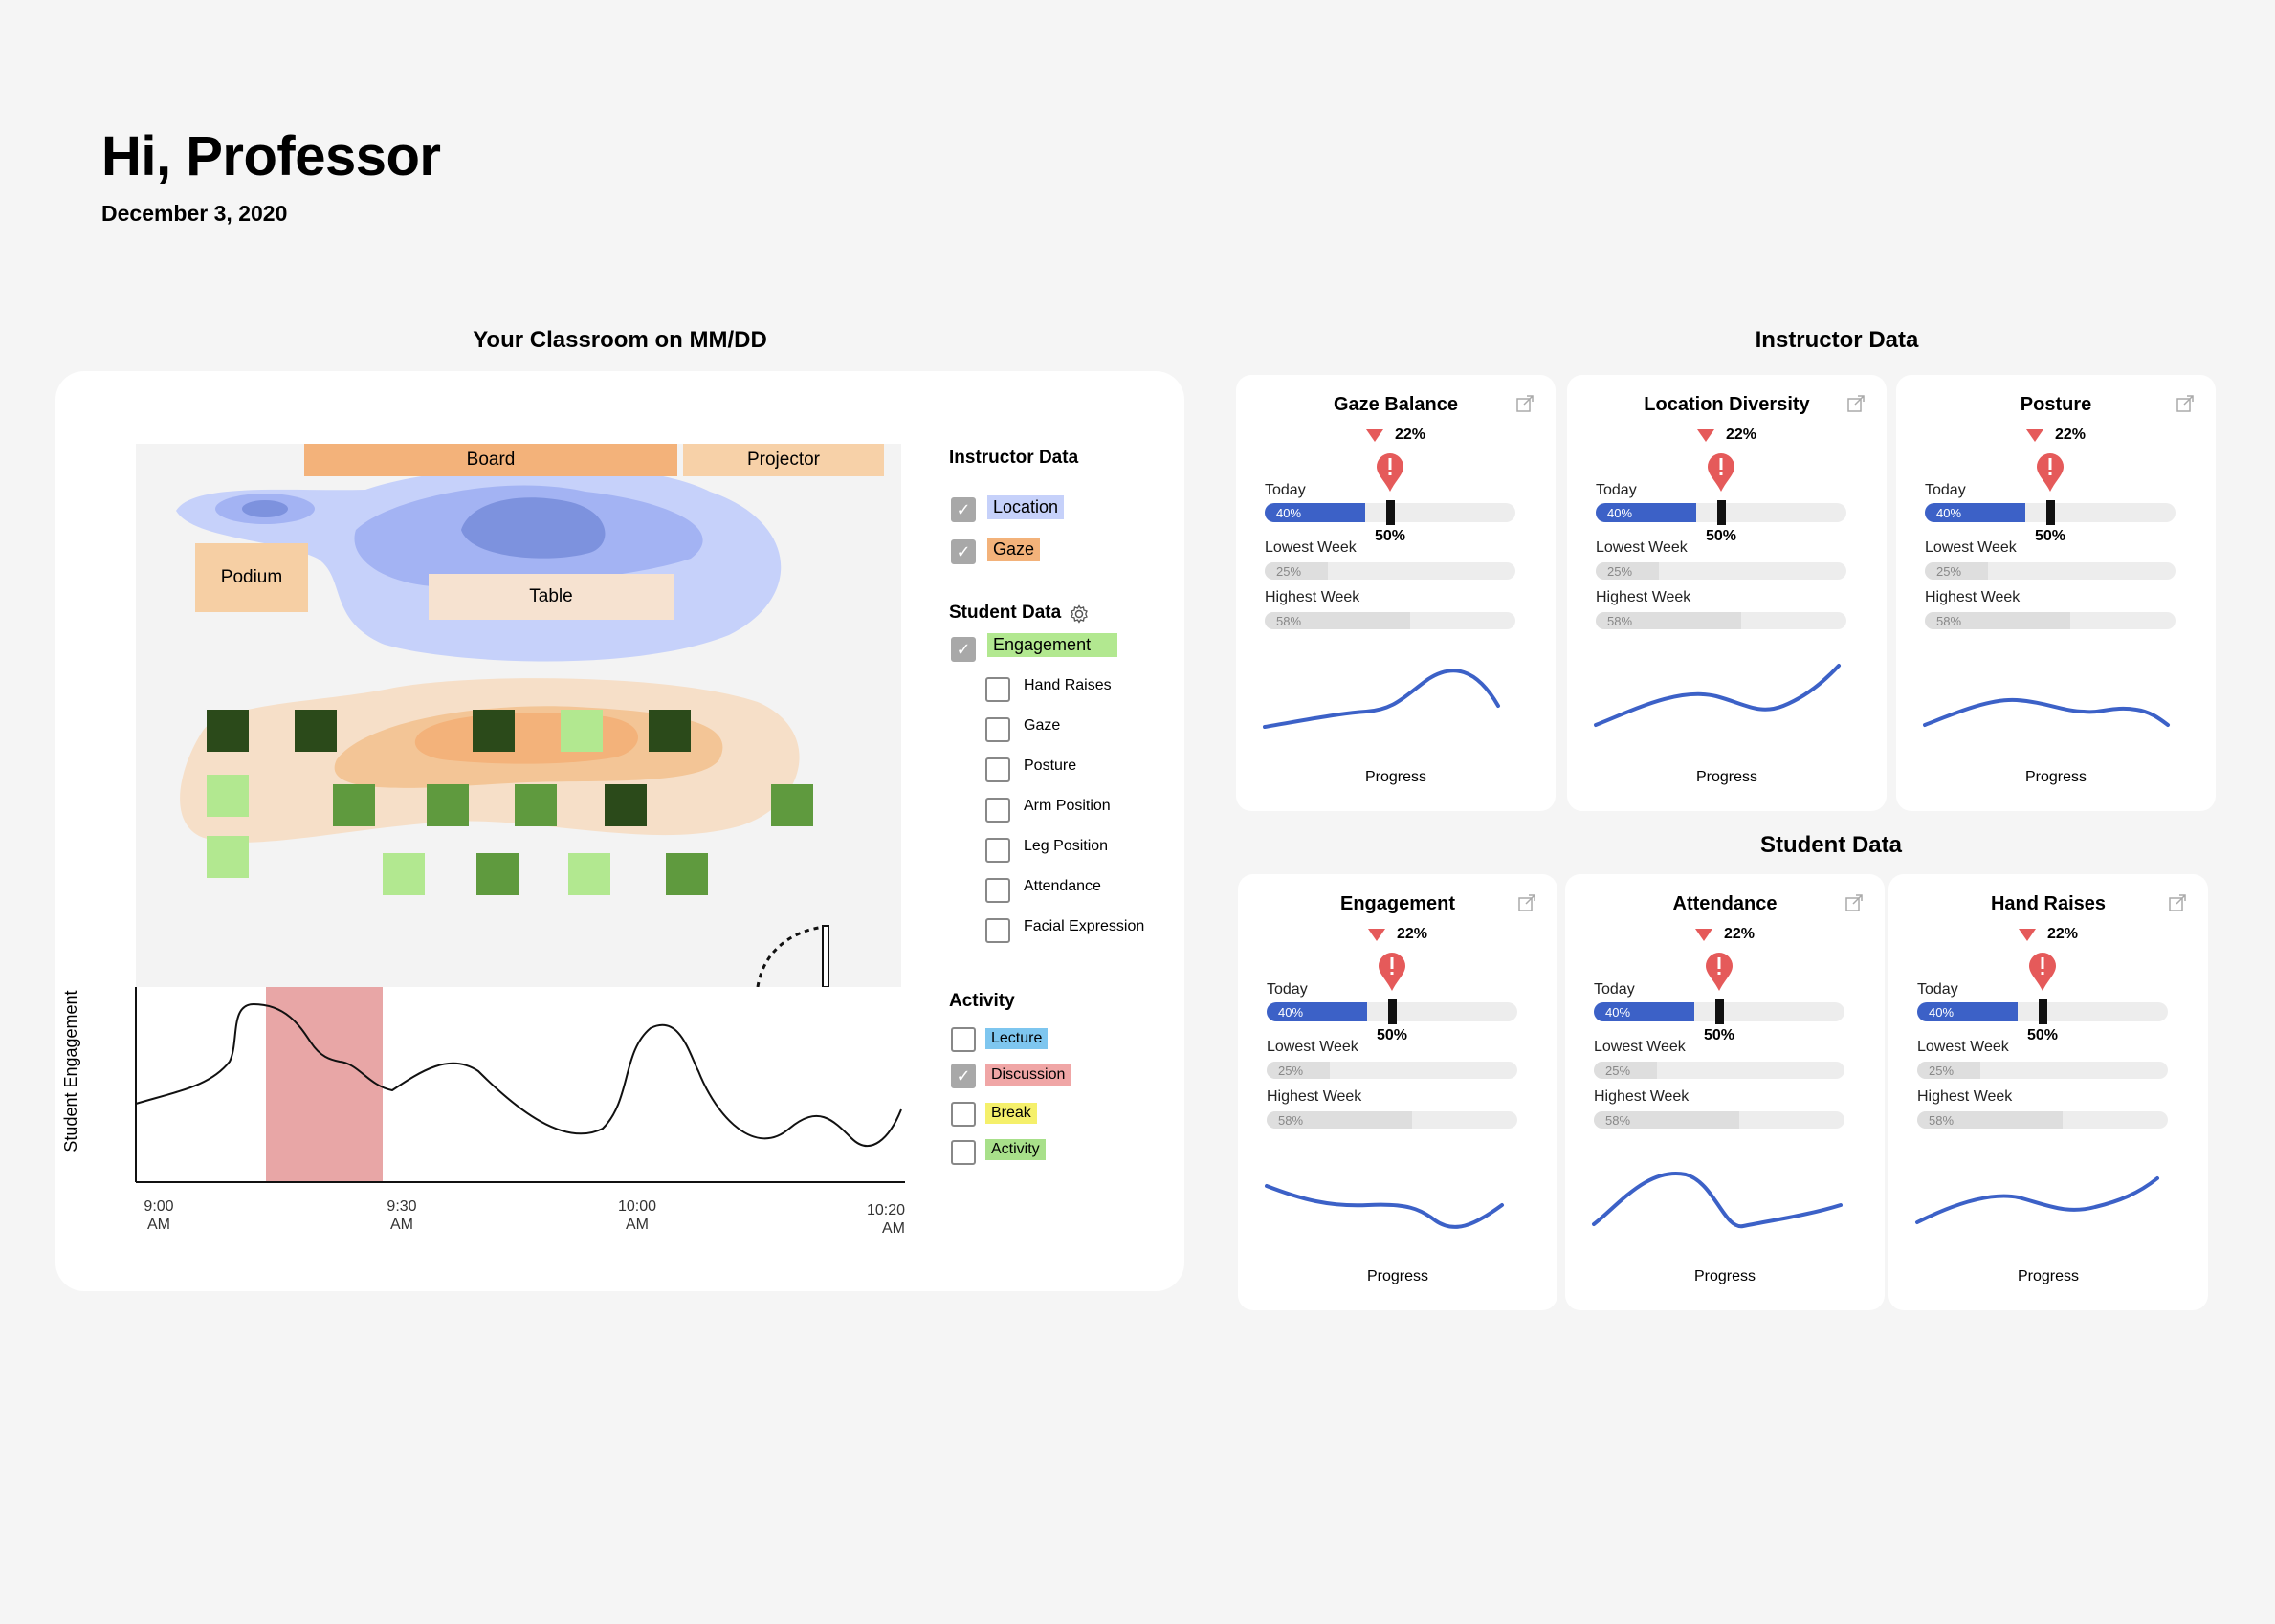  I want to click on location-heat-small-core, so click(265, 509).